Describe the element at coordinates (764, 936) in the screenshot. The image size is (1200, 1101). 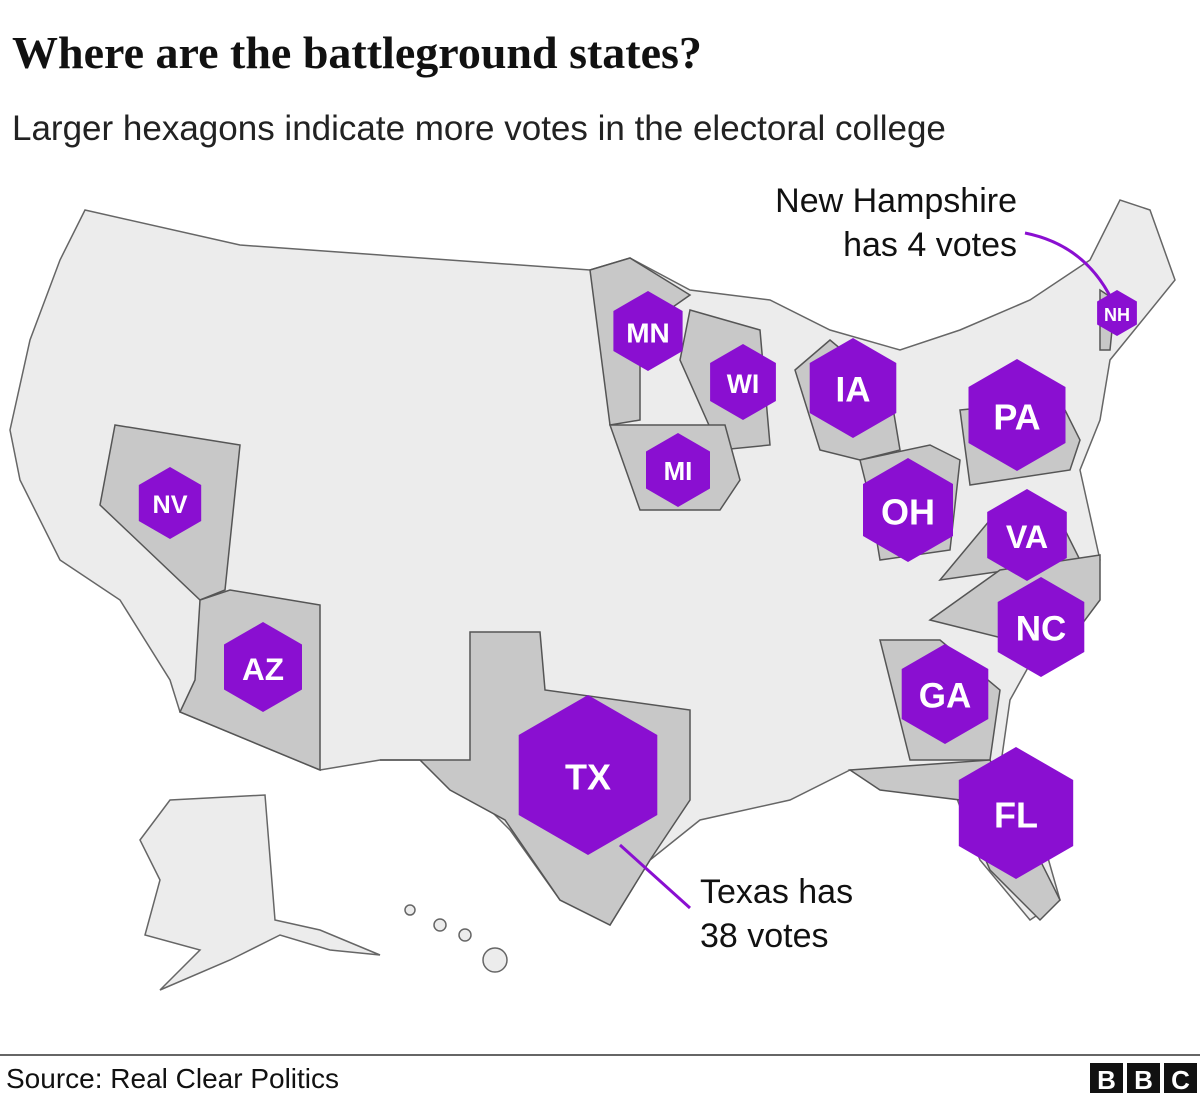
I see `annotation-line: 38 votes` at that location.